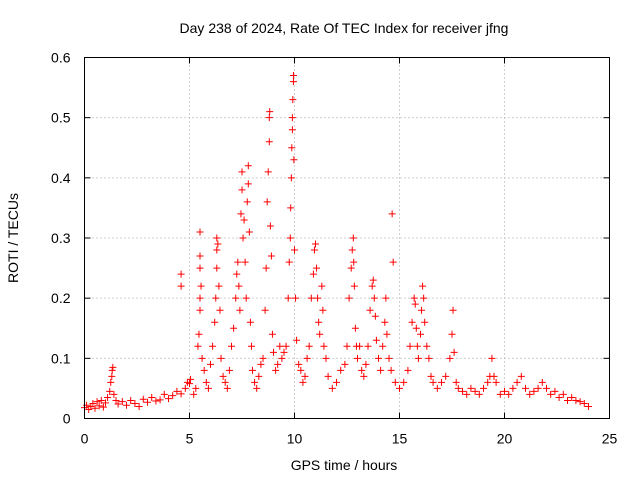  What do you see at coordinates (61, 178) in the screenshot?
I see `y-tick-label: 0.4` at bounding box center [61, 178].